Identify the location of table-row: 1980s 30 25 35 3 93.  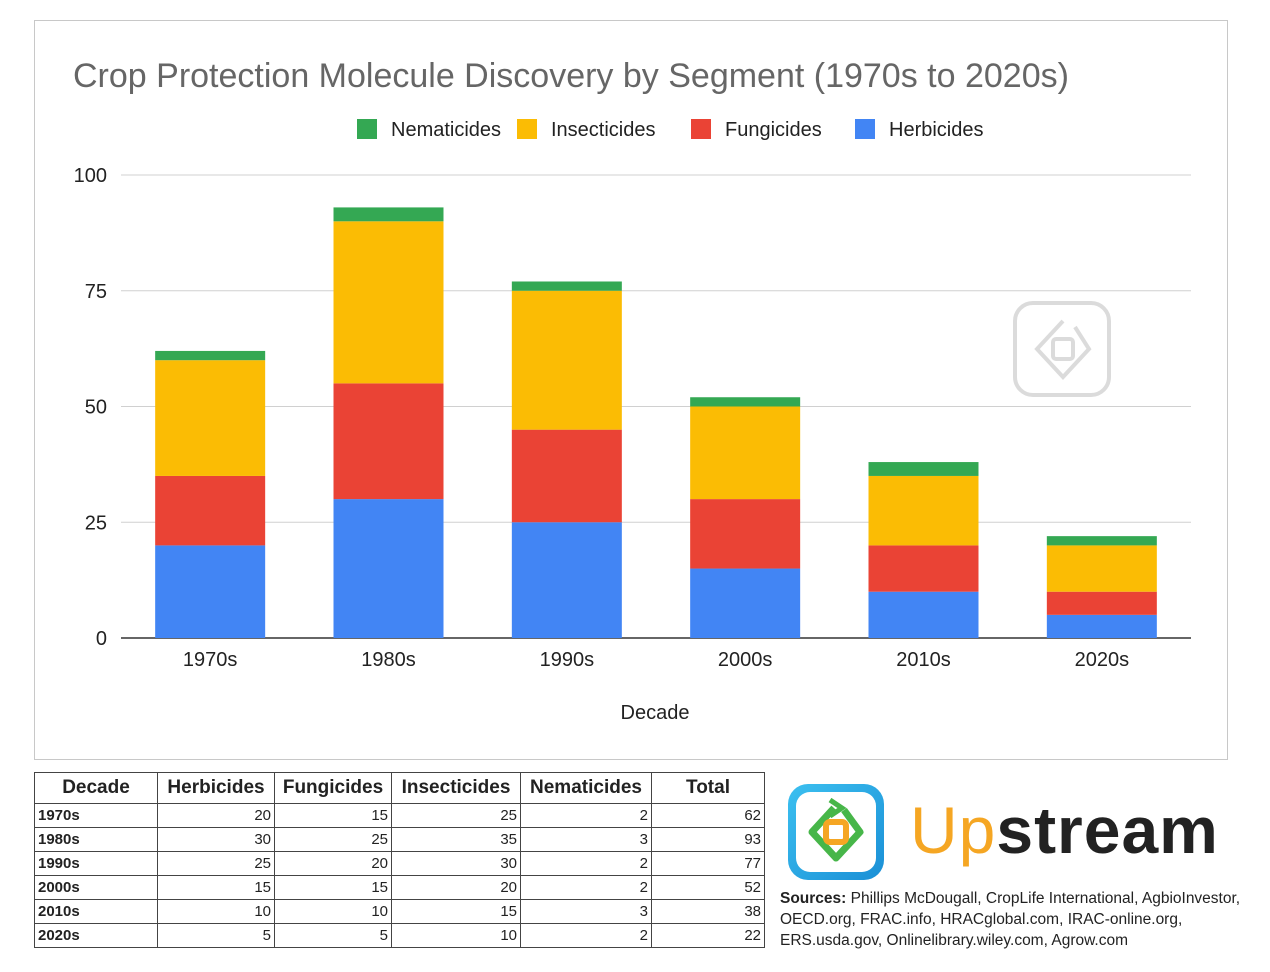
(399, 839).